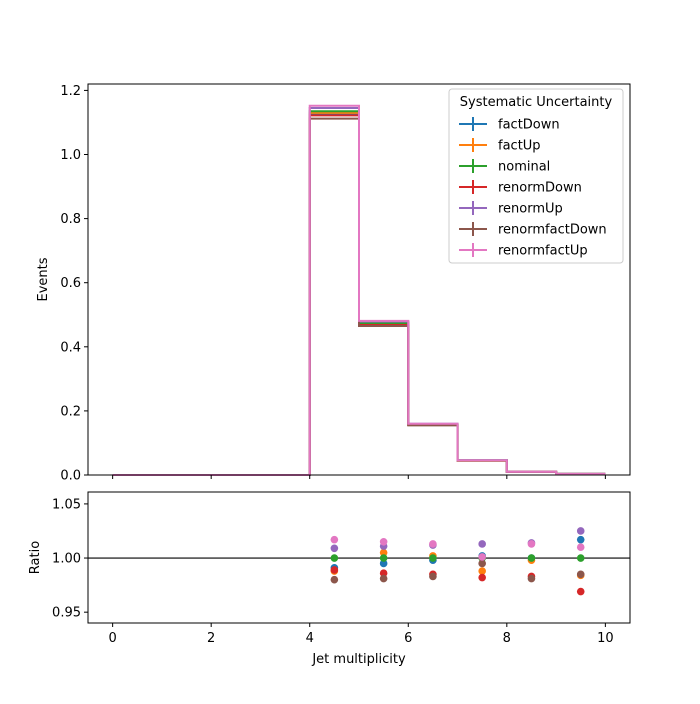 Image resolution: width=700 pixels, height=704 pixels. Describe the element at coordinates (529, 125) in the screenshot. I see `legend-label-factDown: factDown` at that location.